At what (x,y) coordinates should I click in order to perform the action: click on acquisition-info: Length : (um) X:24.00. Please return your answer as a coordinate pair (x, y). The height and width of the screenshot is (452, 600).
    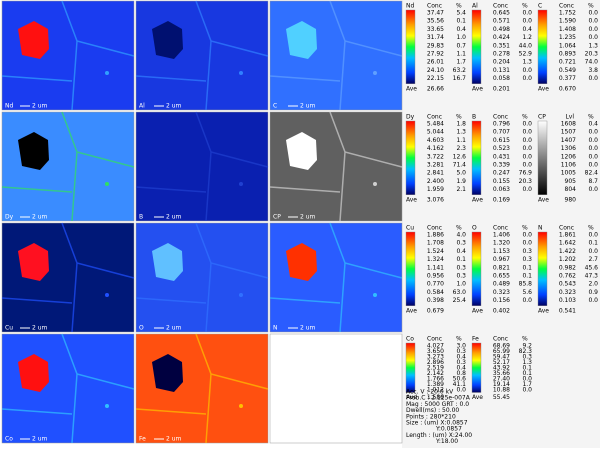
    Looking at the image, I should click on (439, 435).